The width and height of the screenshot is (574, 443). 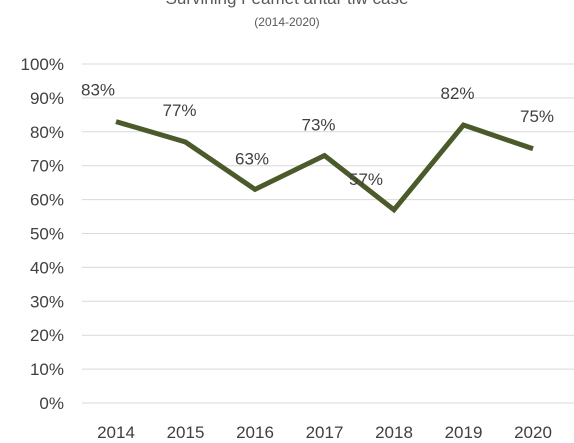 I want to click on data-label: 63%, so click(x=252, y=158).